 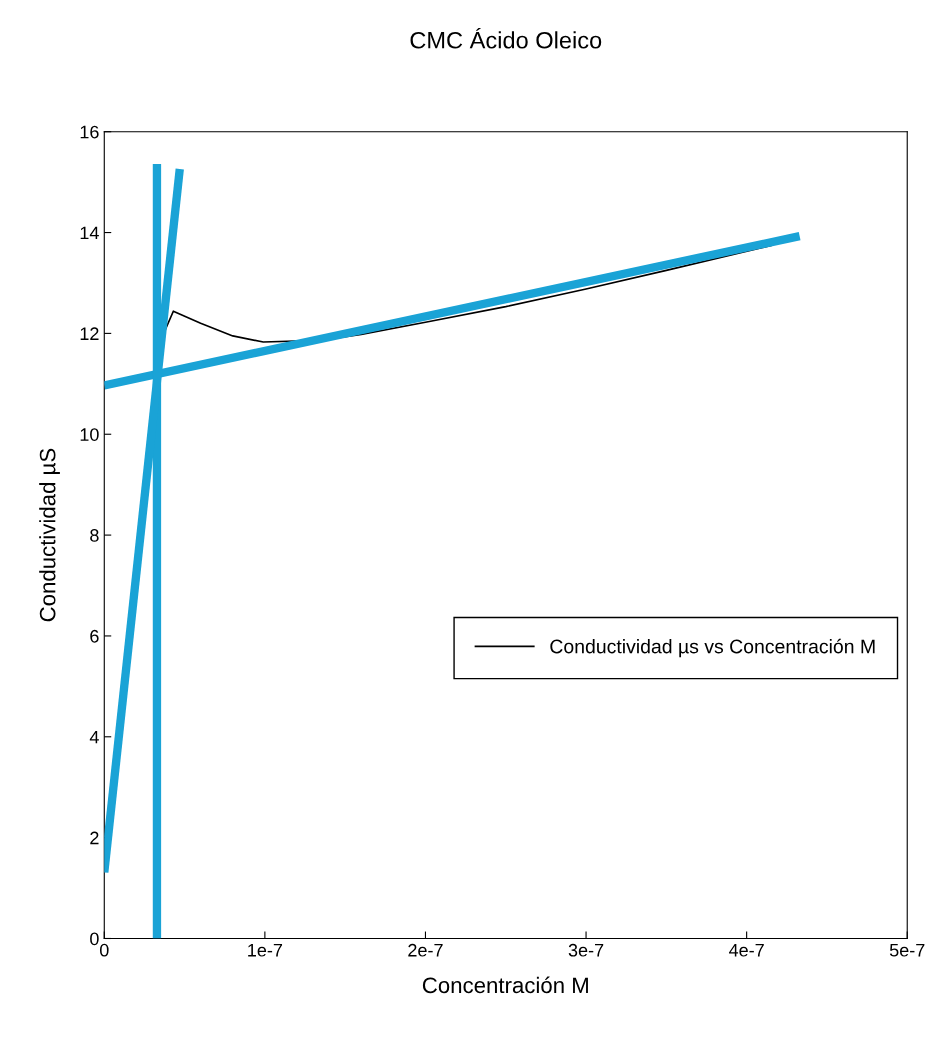 What do you see at coordinates (505, 985) in the screenshot?
I see `x-axis-title: Concentración M` at bounding box center [505, 985].